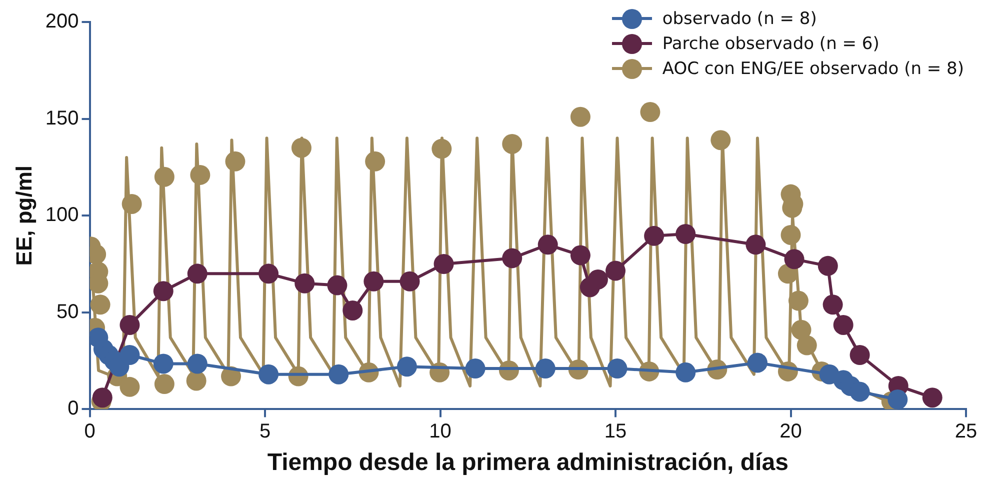 The image size is (986, 486). Describe the element at coordinates (739, 18) in the screenshot. I see `legend-label: observado (n = 8)` at that location.